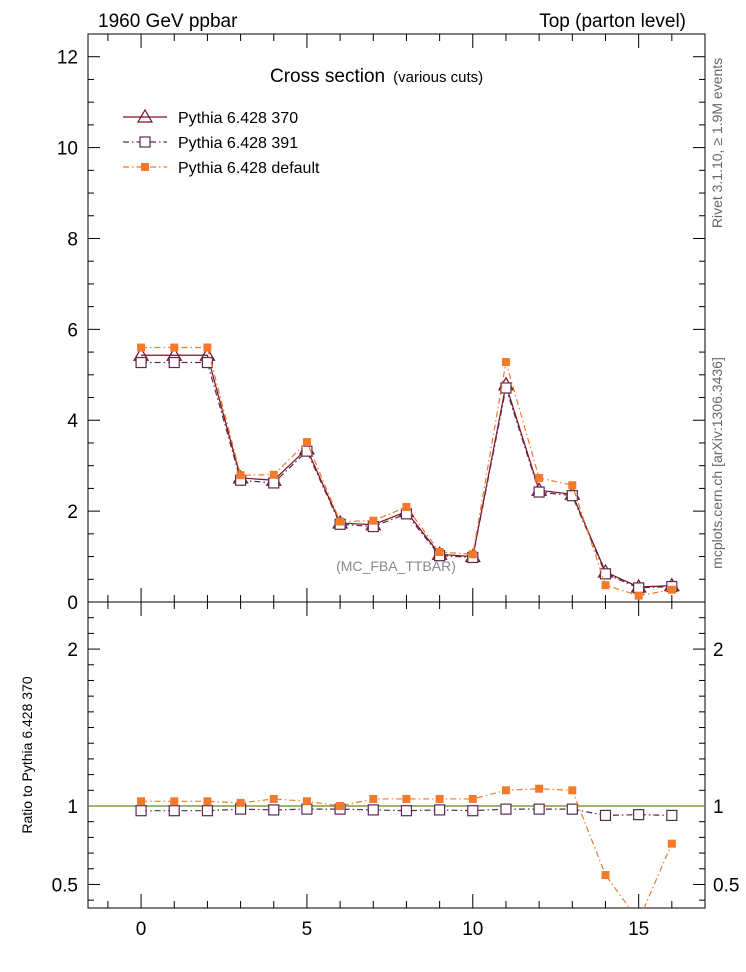 This screenshot has height=972, width=746. Describe the element at coordinates (72, 512) in the screenshot. I see `y-tick-label: 2` at that location.